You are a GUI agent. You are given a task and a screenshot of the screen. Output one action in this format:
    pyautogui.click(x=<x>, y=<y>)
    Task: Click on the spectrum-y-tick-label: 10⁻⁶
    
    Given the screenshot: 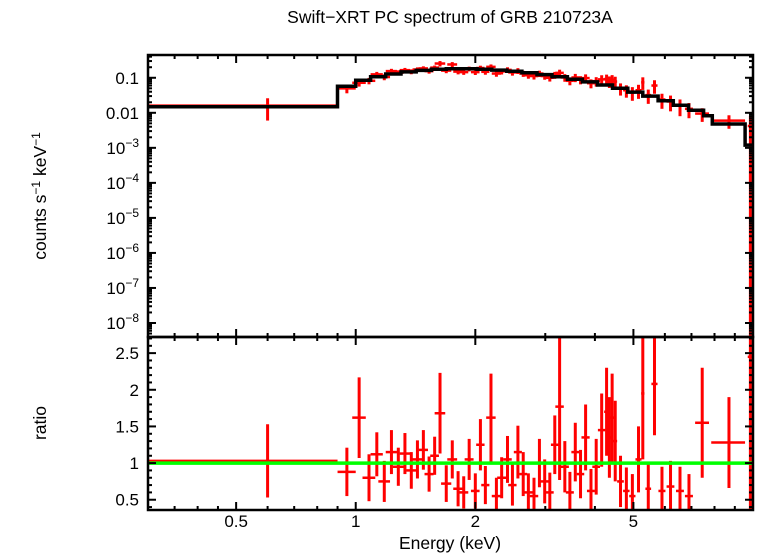 What is the action you would take?
    pyautogui.click(x=122, y=252)
    